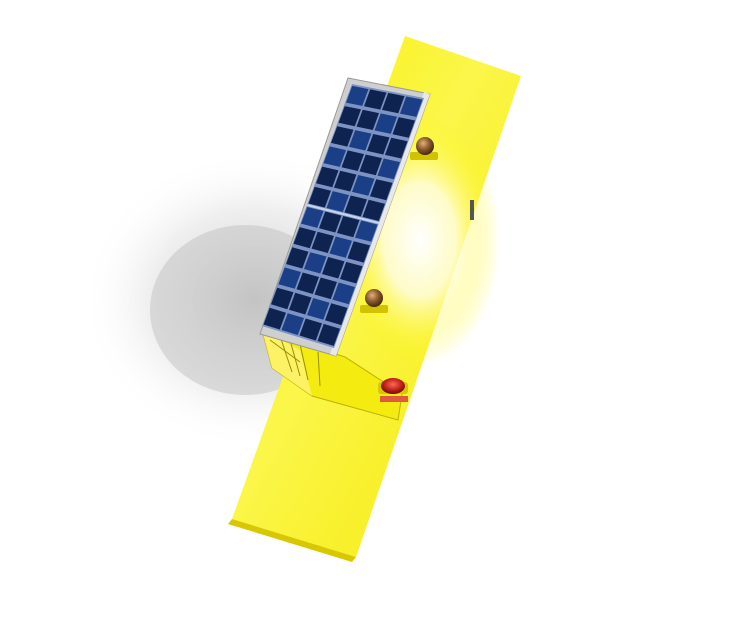 The height and width of the screenshot is (632, 745). Describe the element at coordinates (393, 386) in the screenshot. I see `beacon-icon` at that location.